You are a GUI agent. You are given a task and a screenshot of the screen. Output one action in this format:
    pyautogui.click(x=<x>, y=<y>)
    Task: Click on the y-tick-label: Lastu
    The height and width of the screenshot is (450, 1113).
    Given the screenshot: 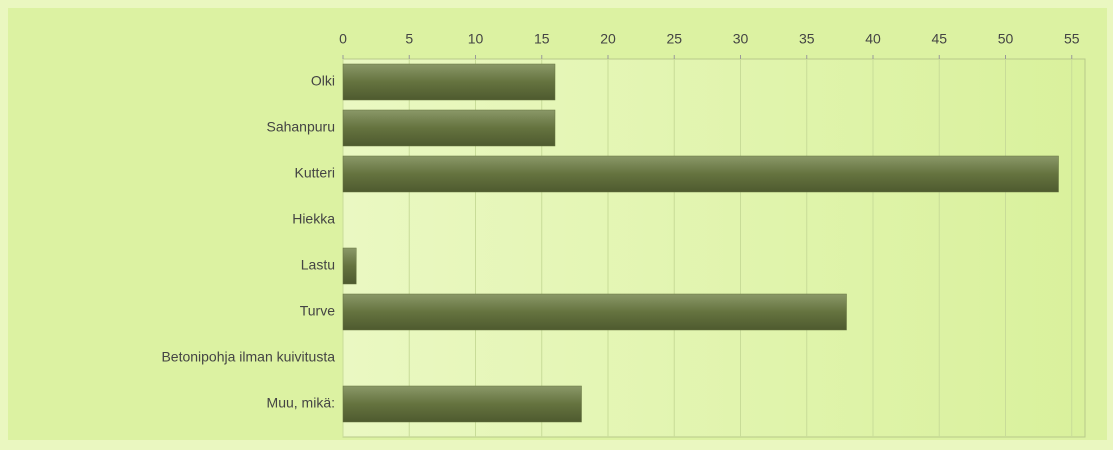 What is the action you would take?
    pyautogui.click(x=318, y=265)
    